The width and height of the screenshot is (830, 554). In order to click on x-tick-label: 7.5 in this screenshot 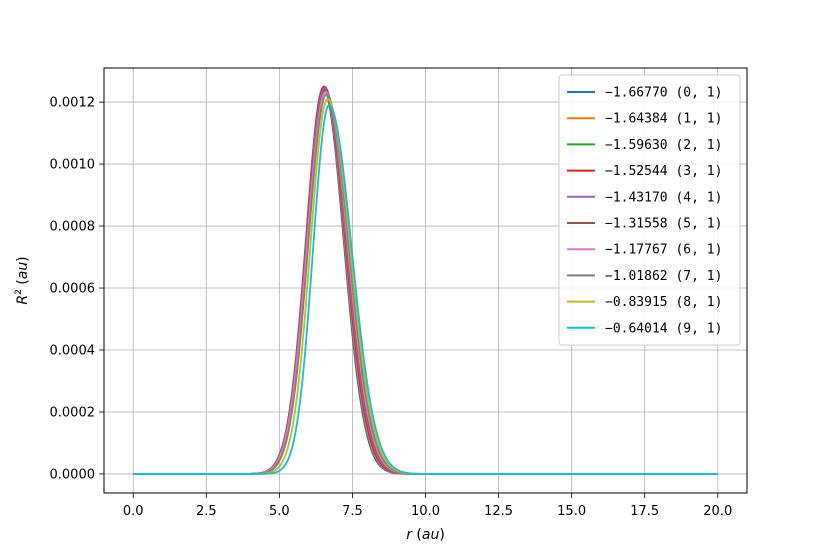, I will do `click(352, 511)`.